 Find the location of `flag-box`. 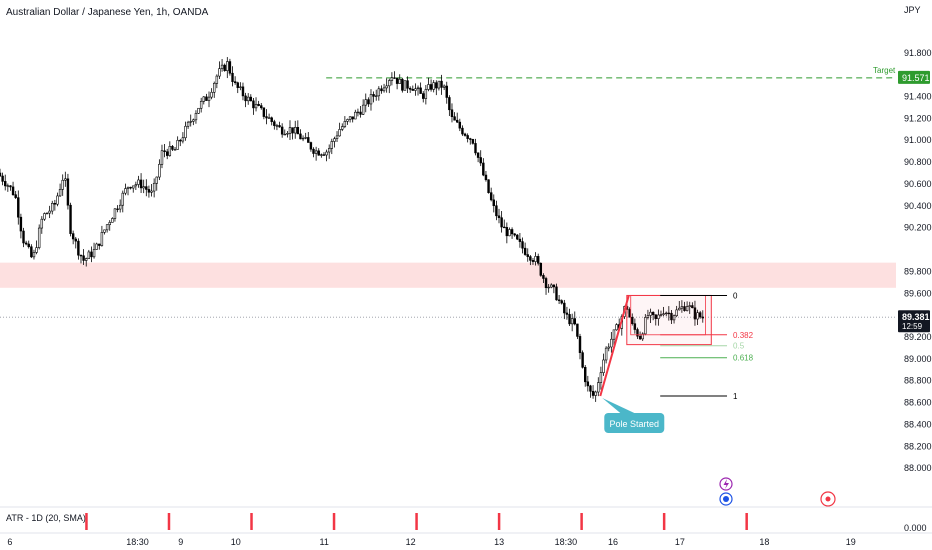

flag-box is located at coordinates (669, 320).